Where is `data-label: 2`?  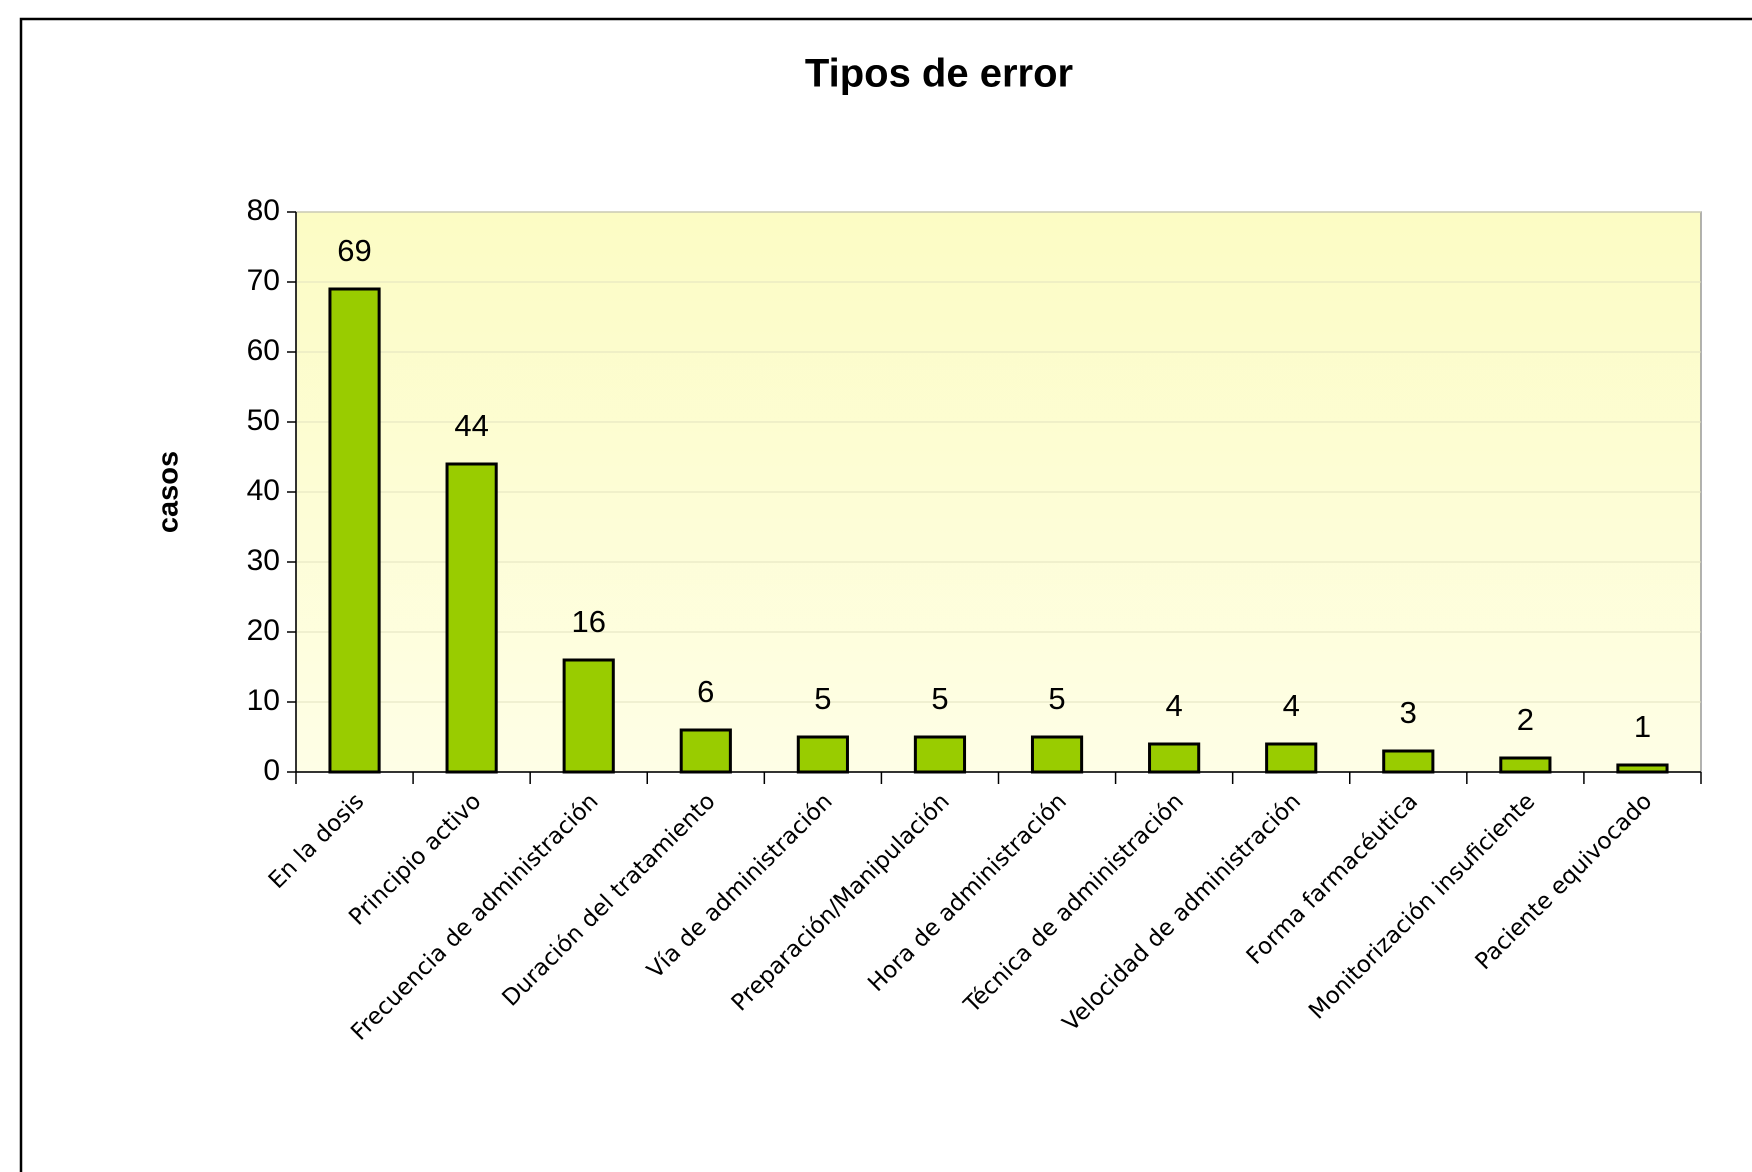 data-label: 2 is located at coordinates (1525, 719).